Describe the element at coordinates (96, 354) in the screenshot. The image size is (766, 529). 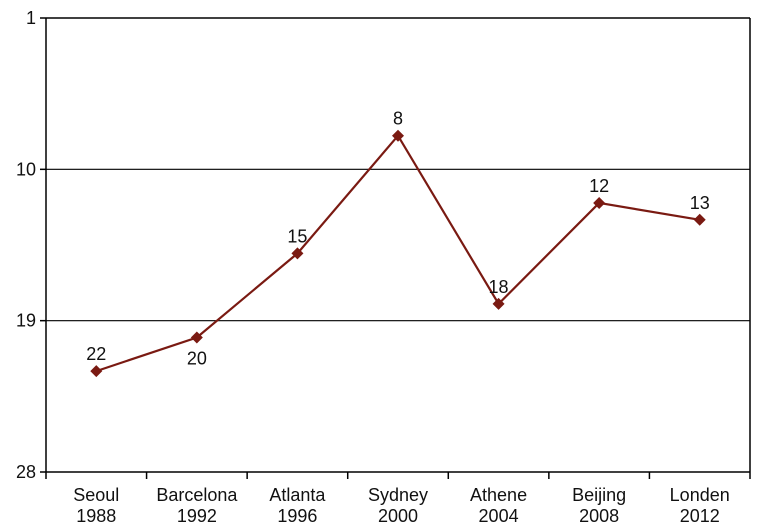
I see `data-value-label: 22` at that location.